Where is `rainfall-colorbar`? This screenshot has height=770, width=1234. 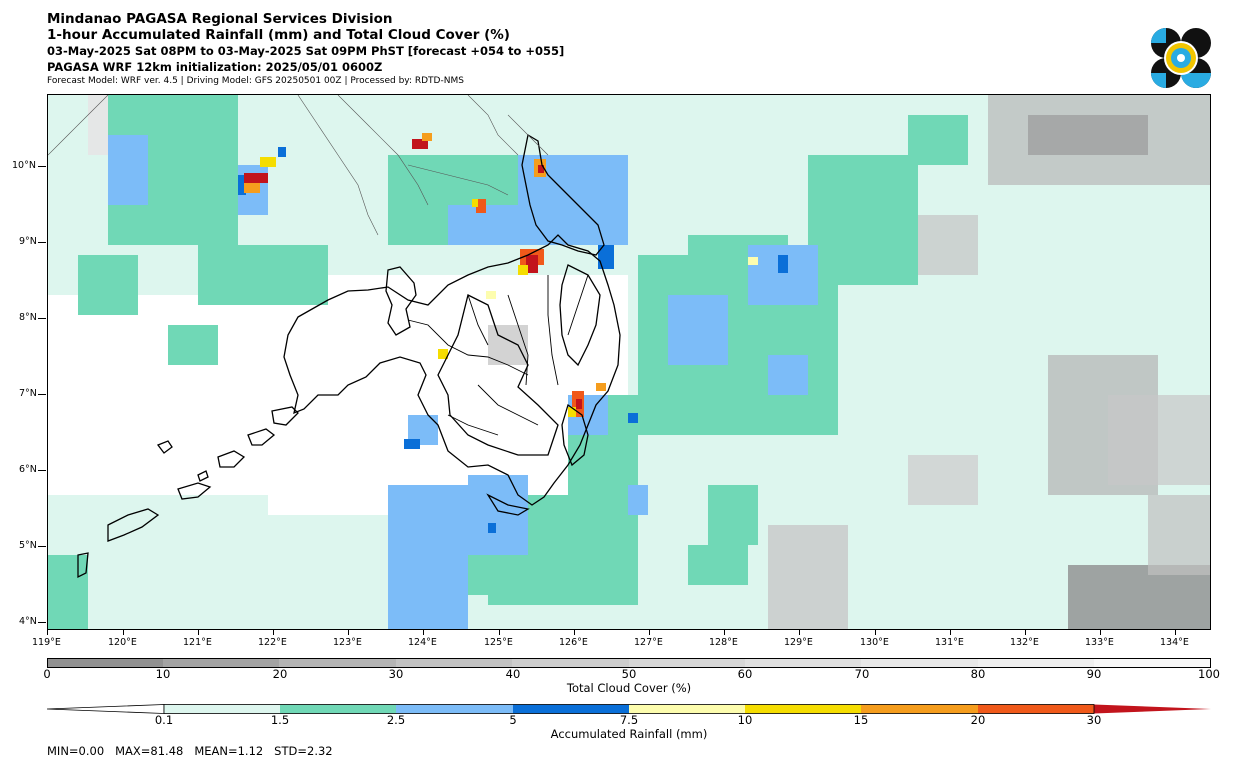 rainfall-colorbar is located at coordinates (629, 709).